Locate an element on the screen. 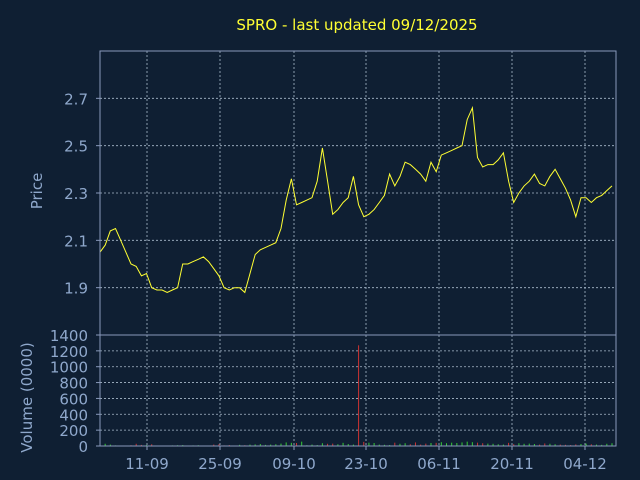 This screenshot has height=480, width=640. volume-tick-label: 1200 is located at coordinates (69, 352).